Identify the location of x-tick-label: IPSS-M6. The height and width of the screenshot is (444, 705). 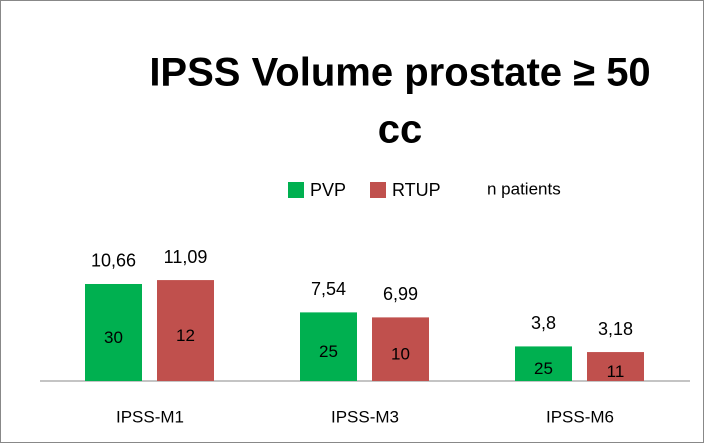
(580, 416).